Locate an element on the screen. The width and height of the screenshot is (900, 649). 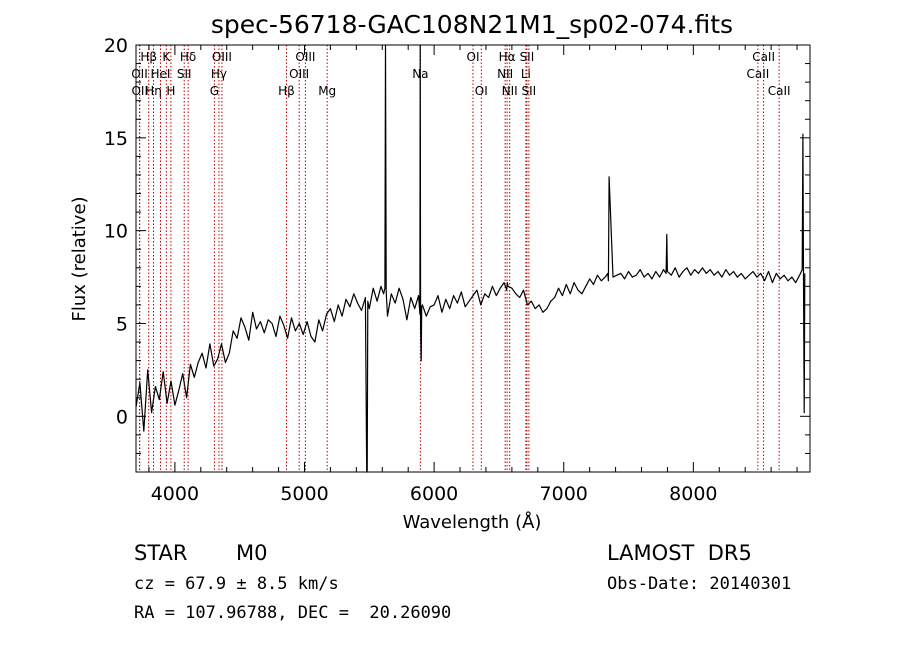
line-label-6: H is located at coordinates (170, 91).